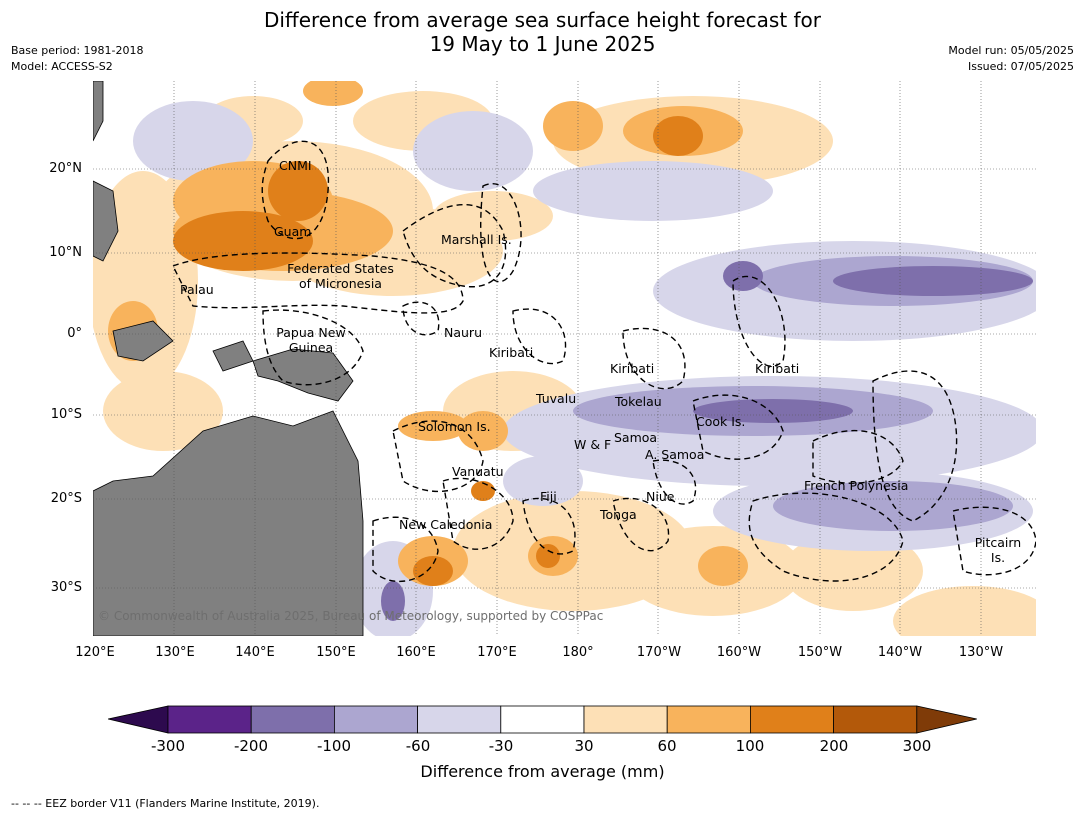 This screenshot has height=816, width=1085. What do you see at coordinates (168, 746) in the screenshot?
I see `colorbar-label: -300` at bounding box center [168, 746].